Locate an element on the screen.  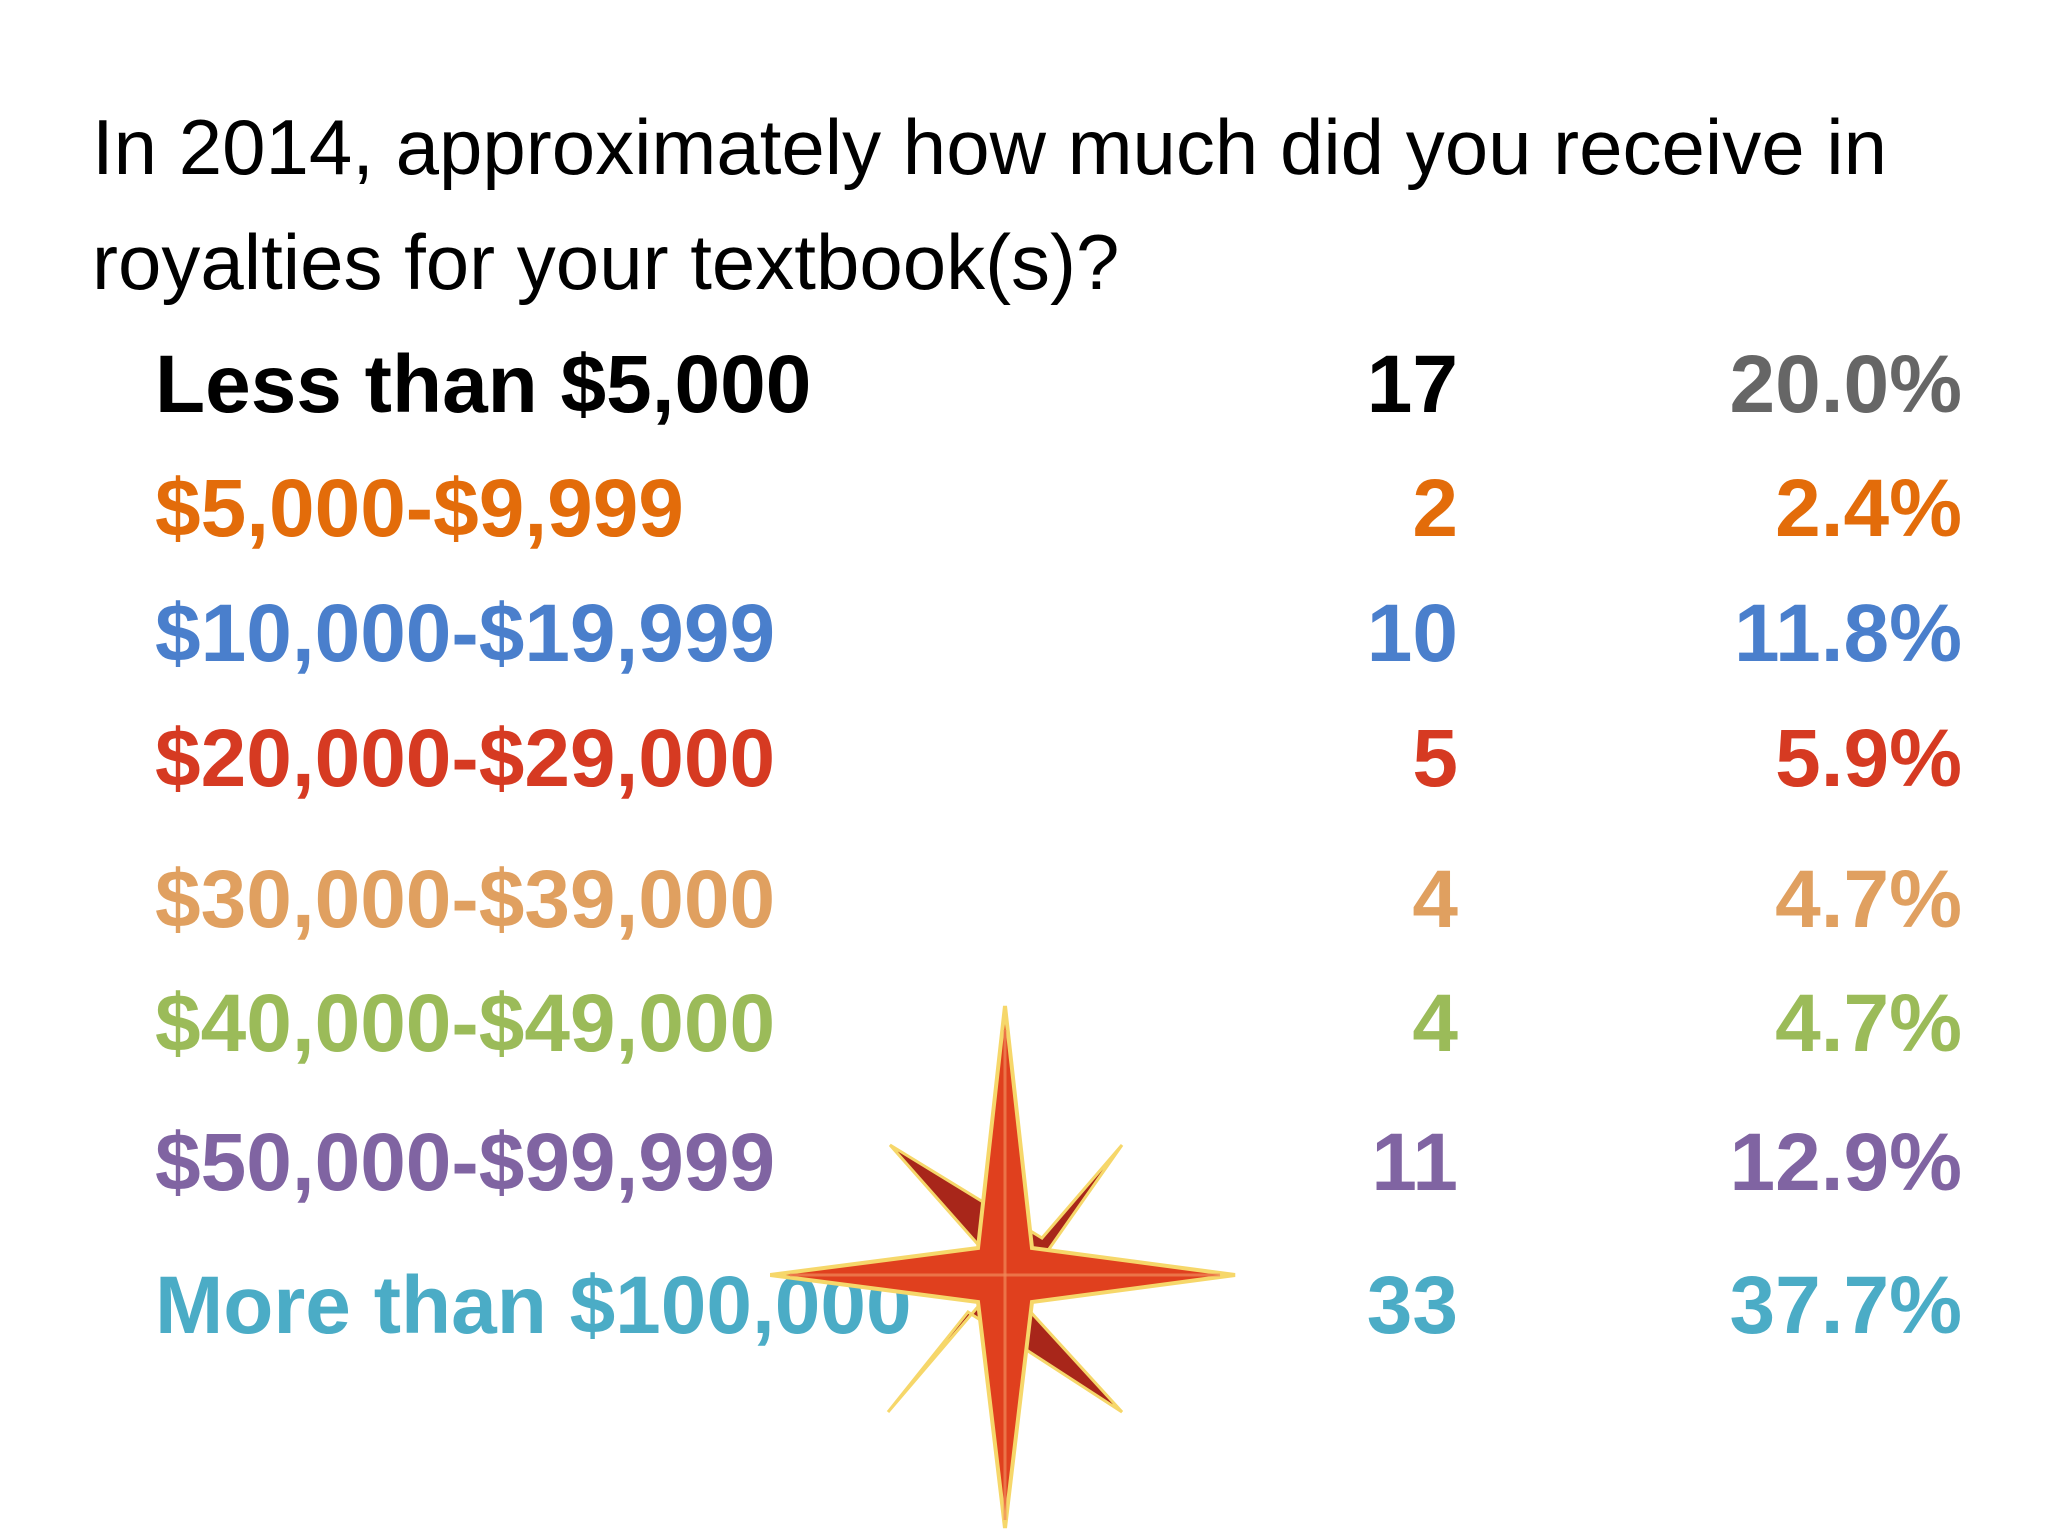
response-count: 33 is located at coordinates (1412, 1305).